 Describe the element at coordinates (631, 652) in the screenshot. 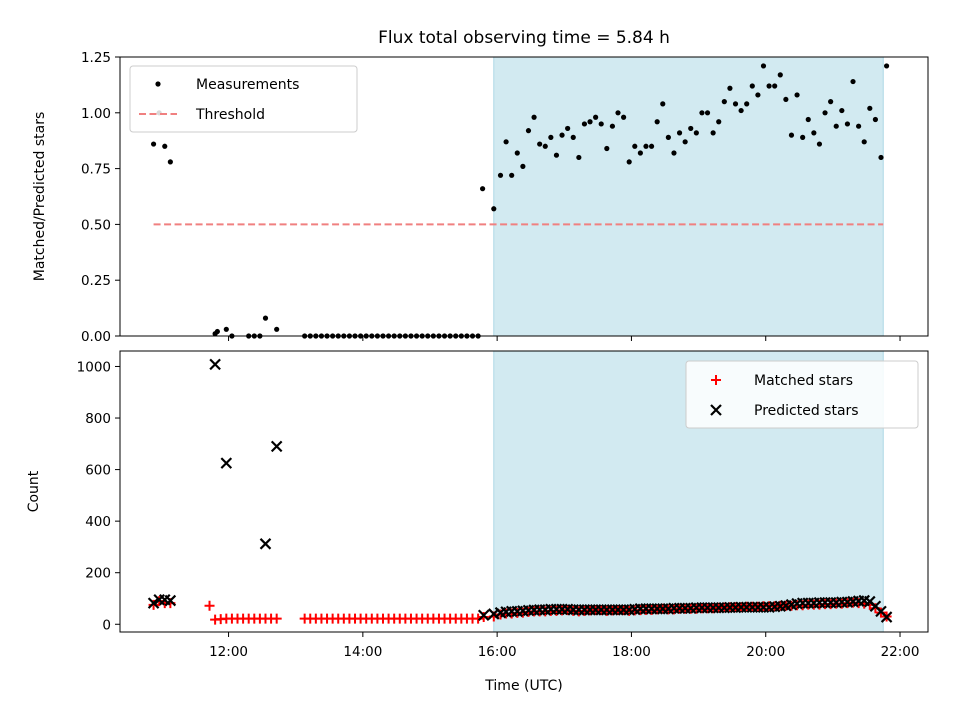

I see `x-tick-label: 18:00` at that location.